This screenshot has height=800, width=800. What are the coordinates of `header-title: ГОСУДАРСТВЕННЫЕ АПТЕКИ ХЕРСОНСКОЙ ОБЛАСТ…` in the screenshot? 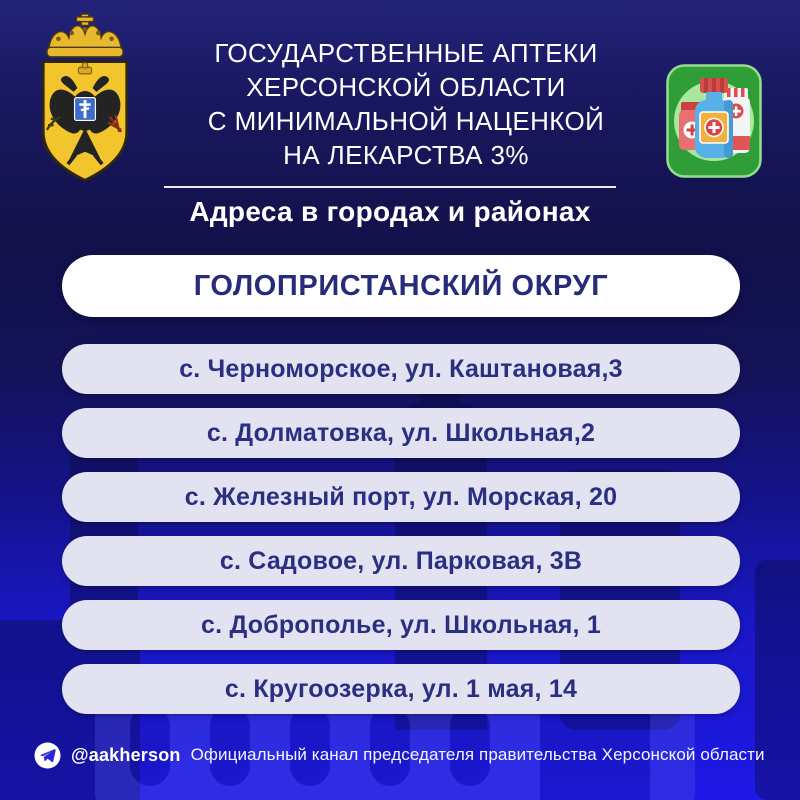 It's located at (406, 104).